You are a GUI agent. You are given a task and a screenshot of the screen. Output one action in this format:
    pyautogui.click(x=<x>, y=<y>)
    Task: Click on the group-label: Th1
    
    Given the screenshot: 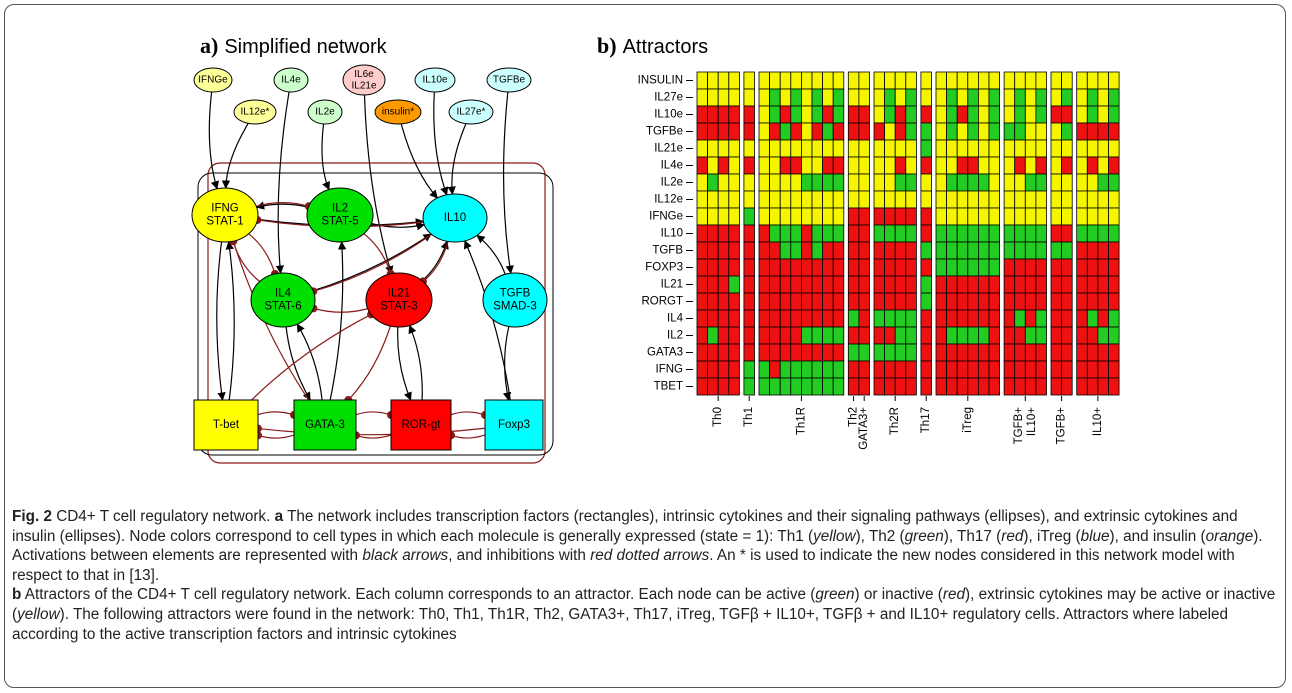 What is the action you would take?
    pyautogui.click(x=749, y=417)
    